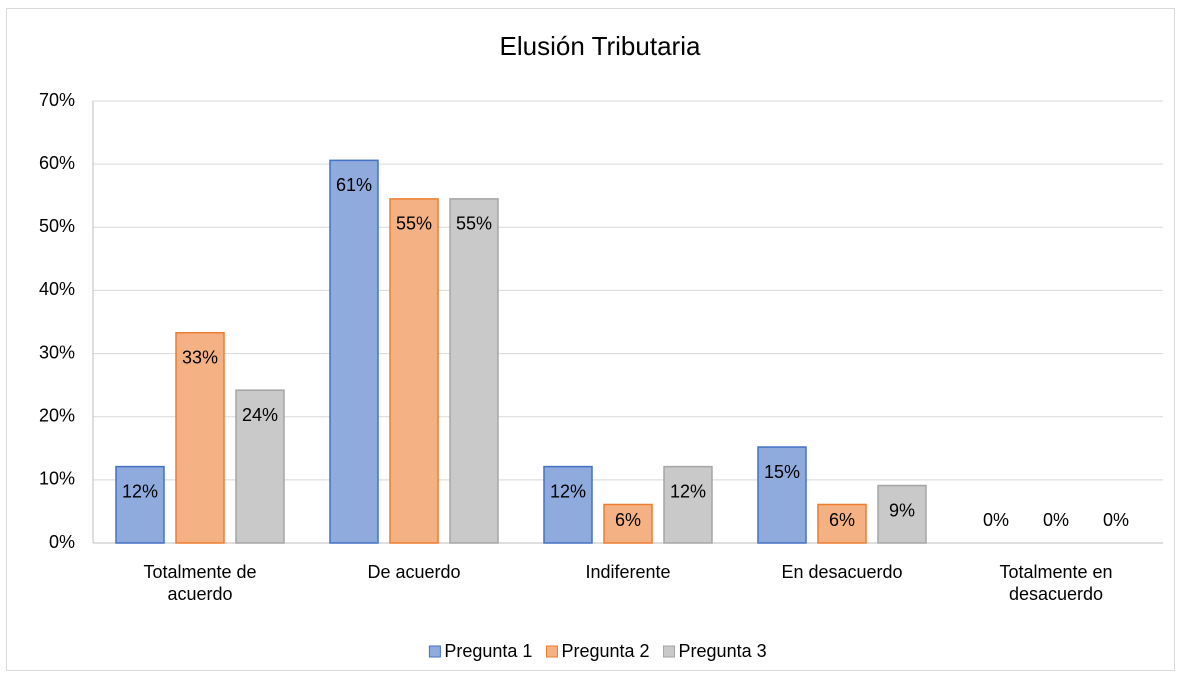  I want to click on legend-label: Pregunta 2, so click(605, 651).